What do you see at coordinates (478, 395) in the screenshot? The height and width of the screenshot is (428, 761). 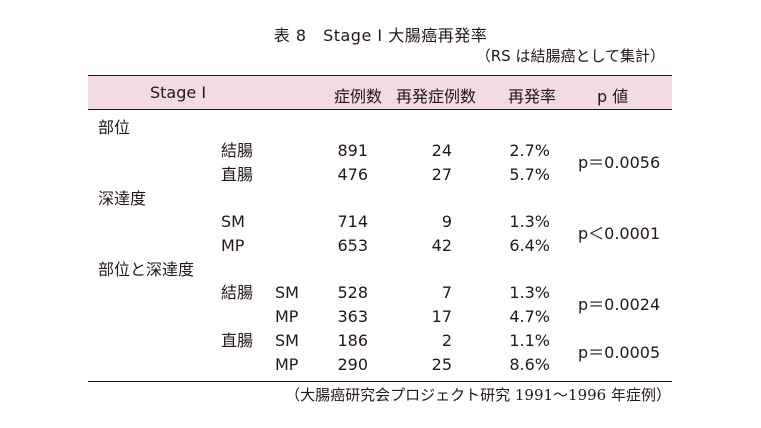 I see `source-footnote: （大腸癌研究会プロジェクト研究 1991〜1996 年症例）` at bounding box center [478, 395].